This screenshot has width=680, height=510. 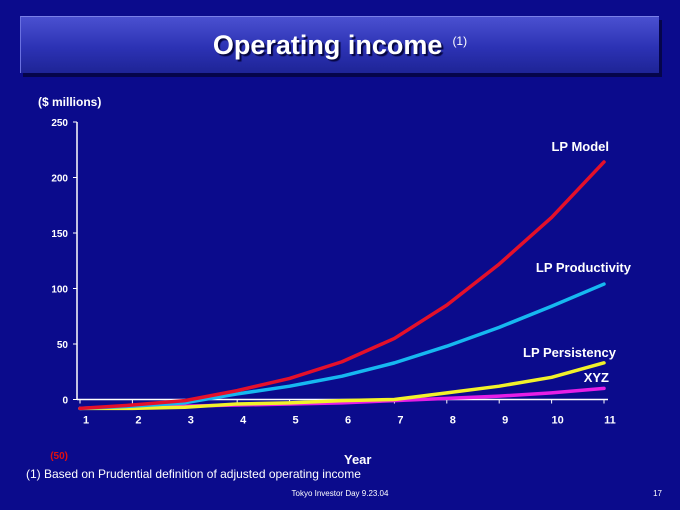 I want to click on x-tick-label: 3, so click(x=191, y=421).